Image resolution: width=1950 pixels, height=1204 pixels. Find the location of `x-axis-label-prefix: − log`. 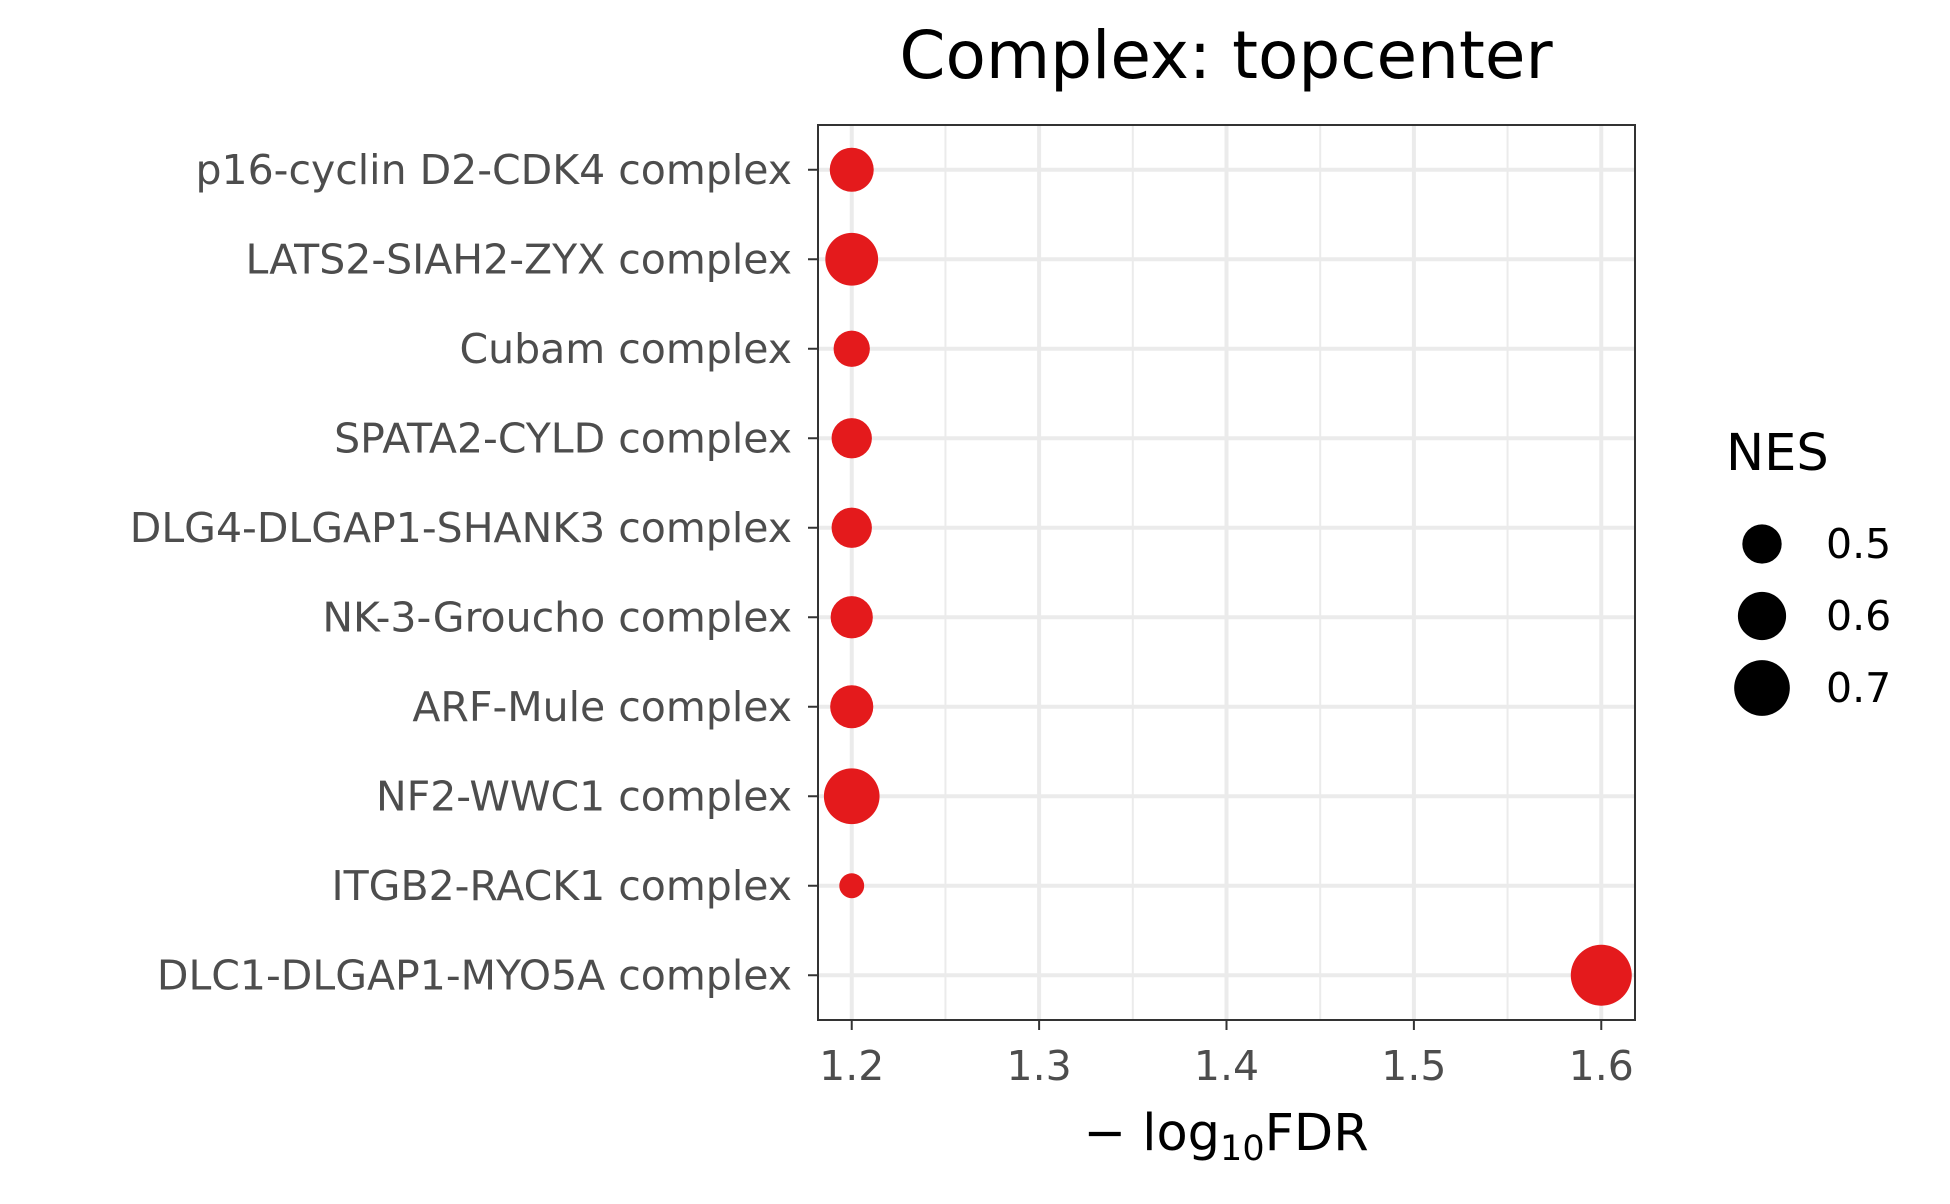

x-axis-label-prefix: − log is located at coordinates (1151, 1133).